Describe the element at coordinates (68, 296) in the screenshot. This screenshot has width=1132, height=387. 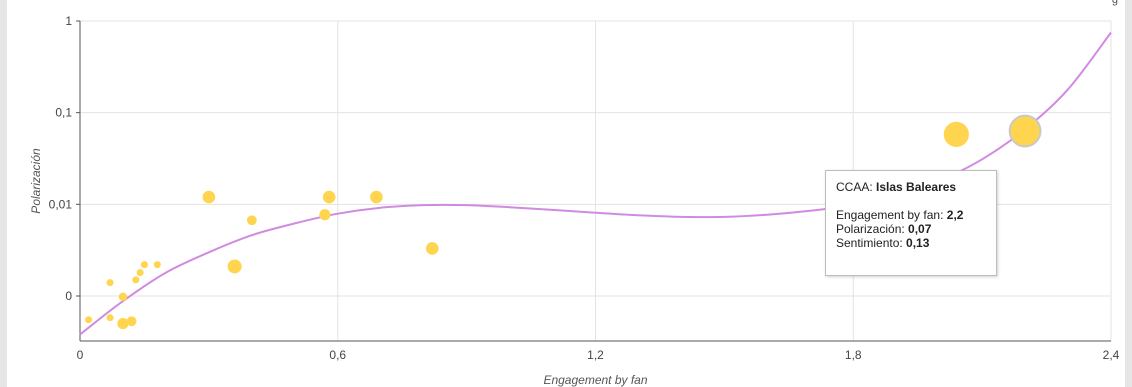
I see `y-tick-label: 0` at that location.